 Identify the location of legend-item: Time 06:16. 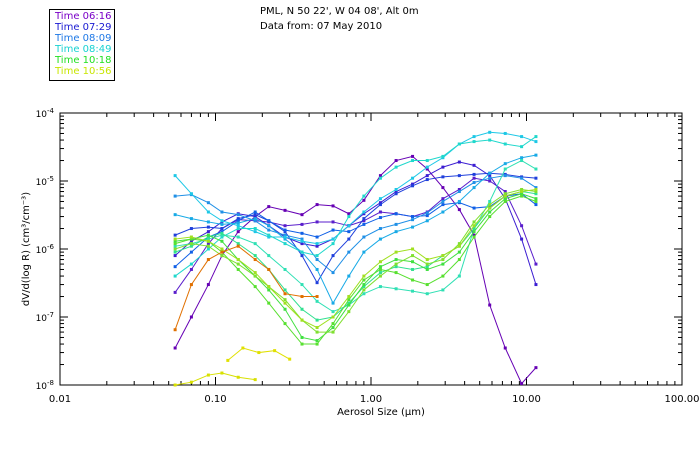
(83, 16).